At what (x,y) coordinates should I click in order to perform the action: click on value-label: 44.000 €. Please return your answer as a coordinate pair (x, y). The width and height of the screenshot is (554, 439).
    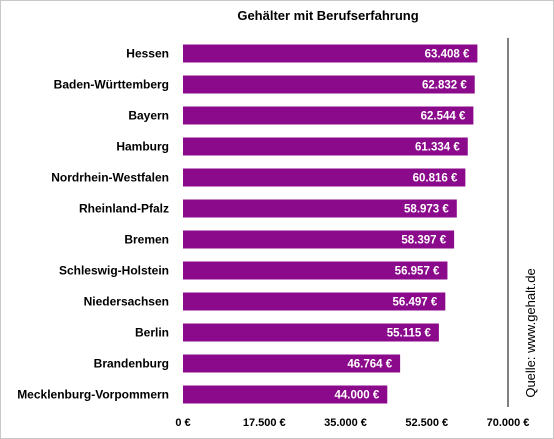
    Looking at the image, I should click on (357, 396).